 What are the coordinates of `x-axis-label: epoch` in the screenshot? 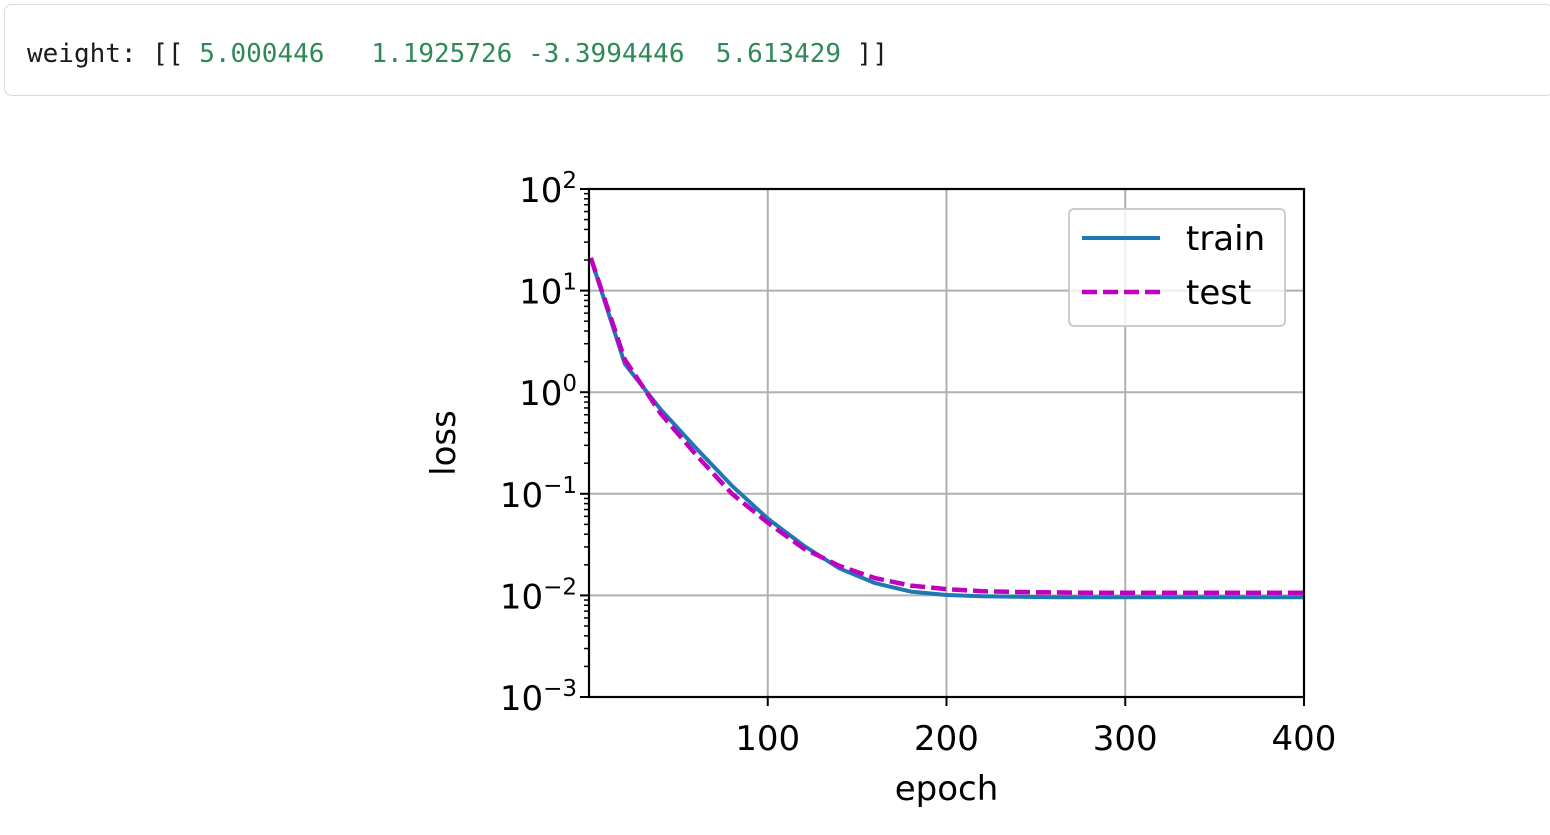 It's located at (947, 789).